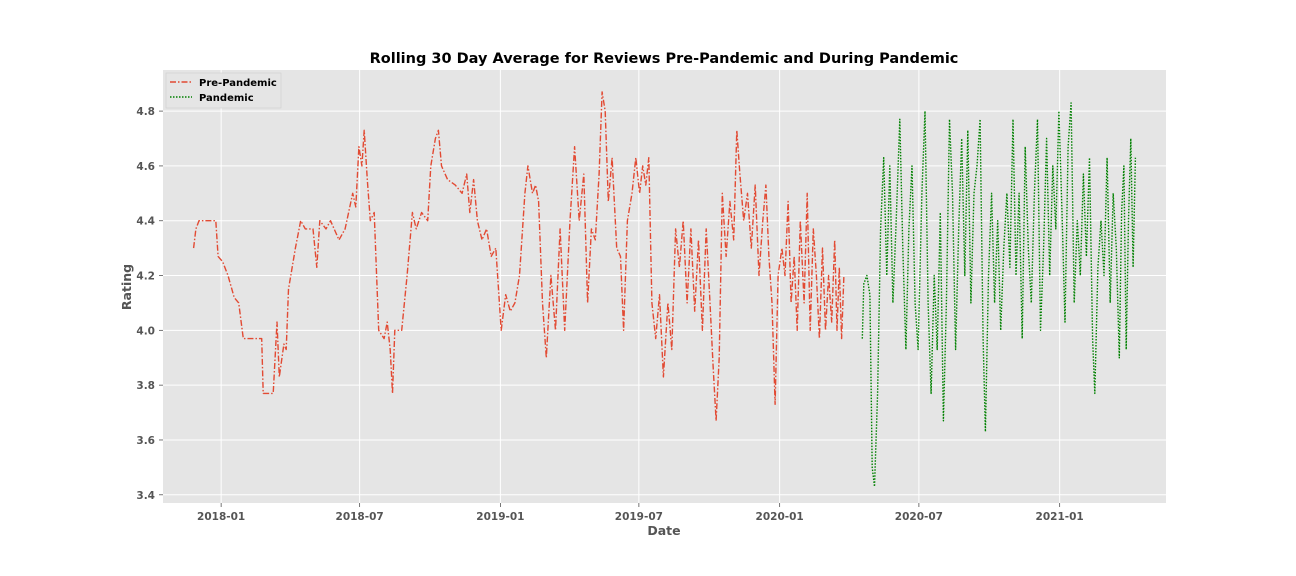  Describe the element at coordinates (145, 386) in the screenshot. I see `y-tick-label: 3.8` at that location.